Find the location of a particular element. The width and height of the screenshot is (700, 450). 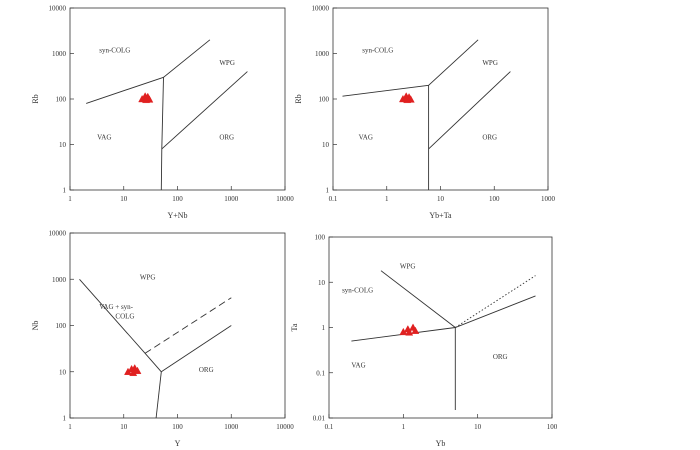

y-axis-label: Nb is located at coordinates (35, 326).